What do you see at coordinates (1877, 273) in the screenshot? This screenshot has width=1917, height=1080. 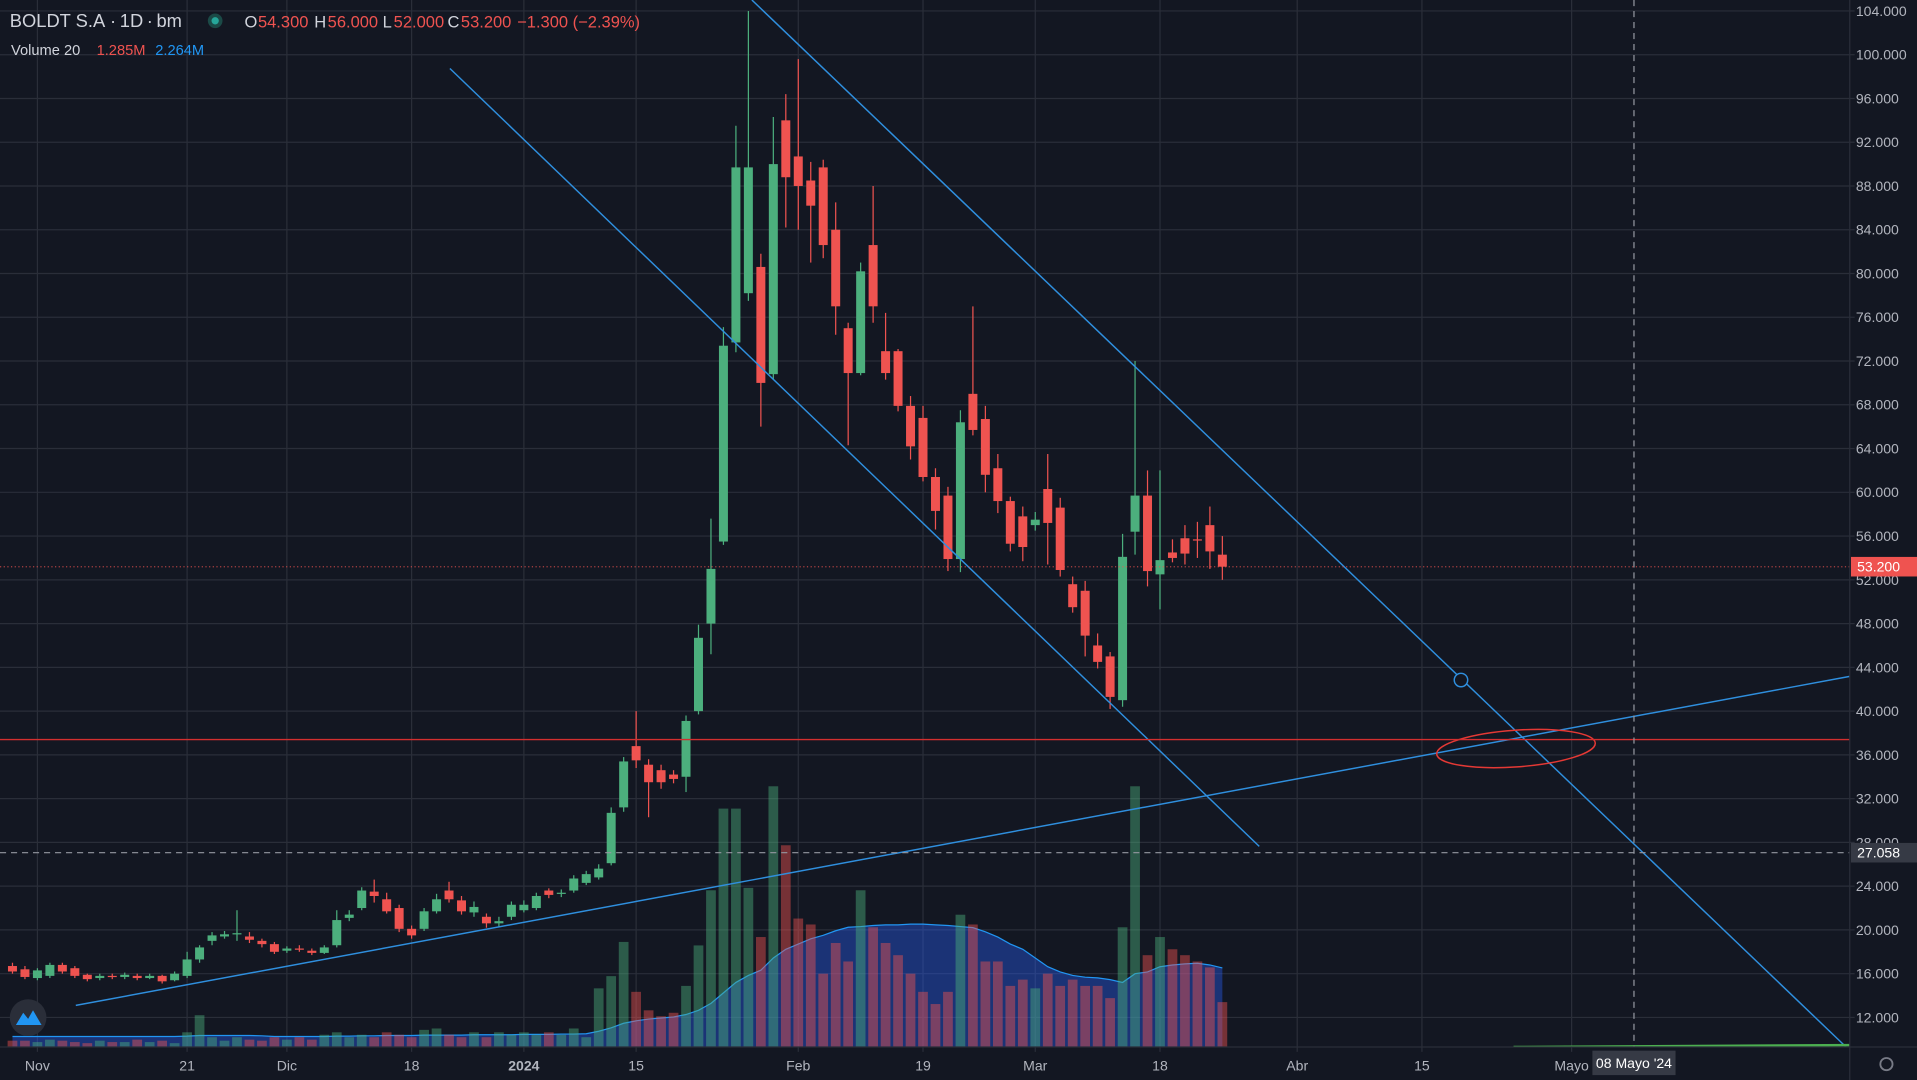 I see `y-tick-label: 80.000` at bounding box center [1877, 273].